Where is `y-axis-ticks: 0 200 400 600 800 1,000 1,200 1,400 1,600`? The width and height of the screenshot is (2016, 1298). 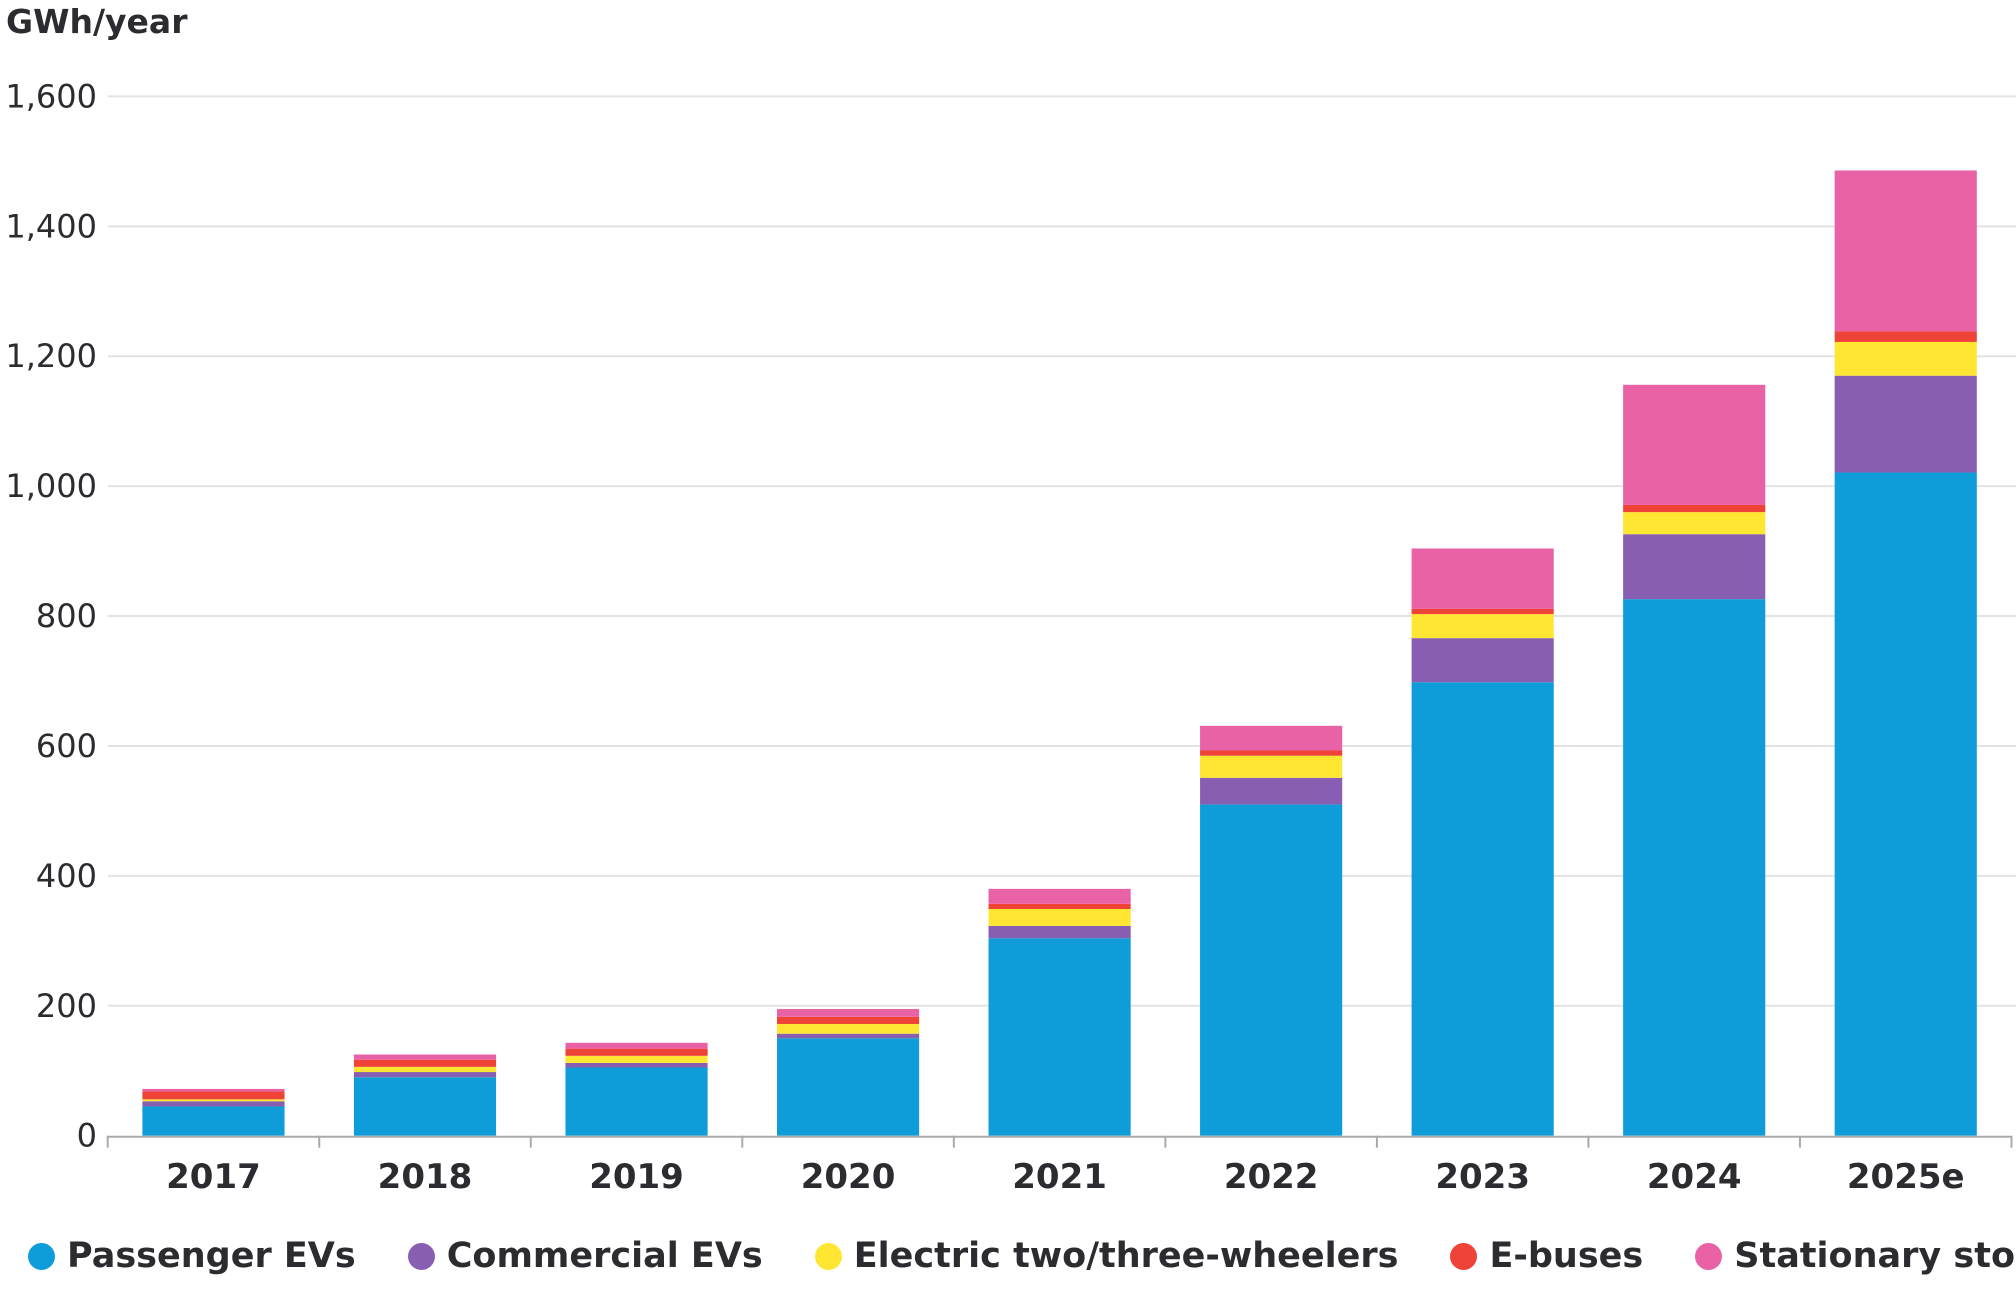 y-axis-ticks: 0 200 400 600 800 1,000 1,200 1,400 1,600 is located at coordinates (51, 615).